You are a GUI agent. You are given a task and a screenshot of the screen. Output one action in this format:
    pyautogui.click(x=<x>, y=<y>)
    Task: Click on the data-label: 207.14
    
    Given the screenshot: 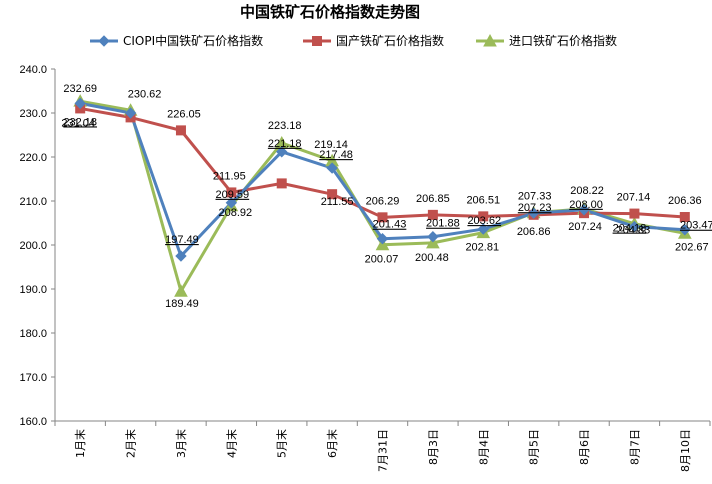 What is the action you would take?
    pyautogui.click(x=634, y=198)
    